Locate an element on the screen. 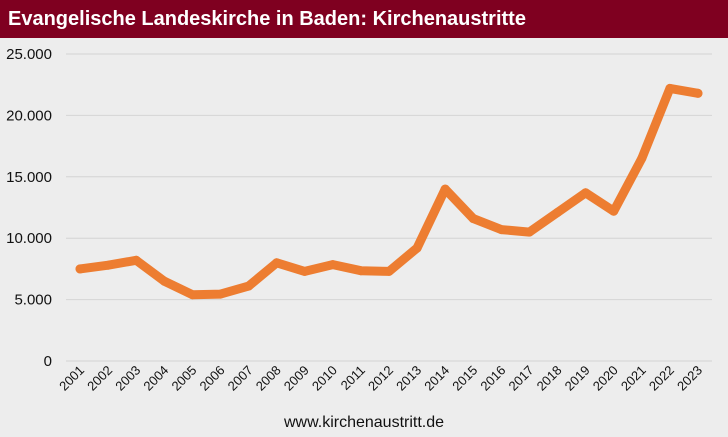 The width and height of the screenshot is (728, 437). x-tick-label: 2008 is located at coordinates (268, 378).